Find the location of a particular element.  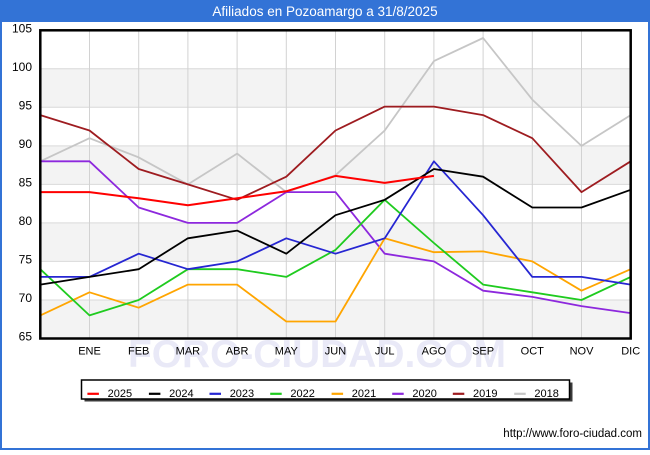

svg-text: 2022 is located at coordinates (302, 394).